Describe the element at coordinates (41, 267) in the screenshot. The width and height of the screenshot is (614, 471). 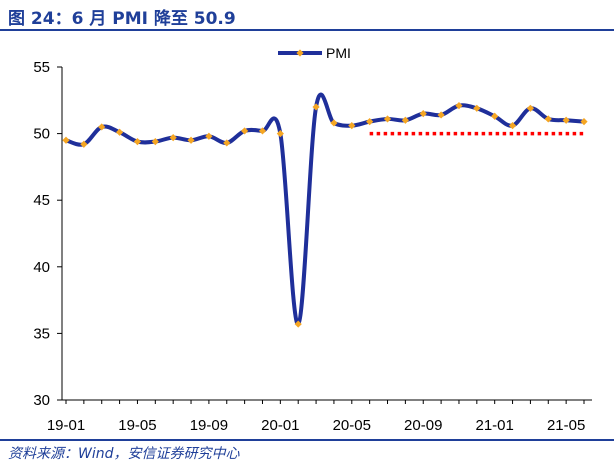
I see `y-tick-label: 40` at that location.